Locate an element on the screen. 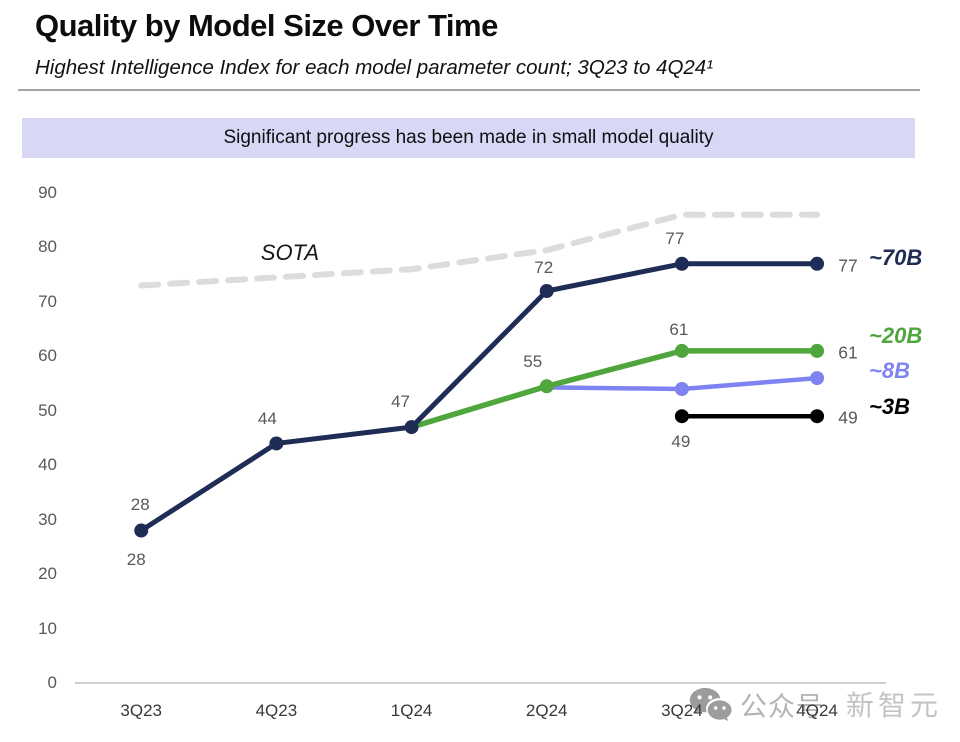  watermark-label: 公众号 is located at coordinates (782, 706).